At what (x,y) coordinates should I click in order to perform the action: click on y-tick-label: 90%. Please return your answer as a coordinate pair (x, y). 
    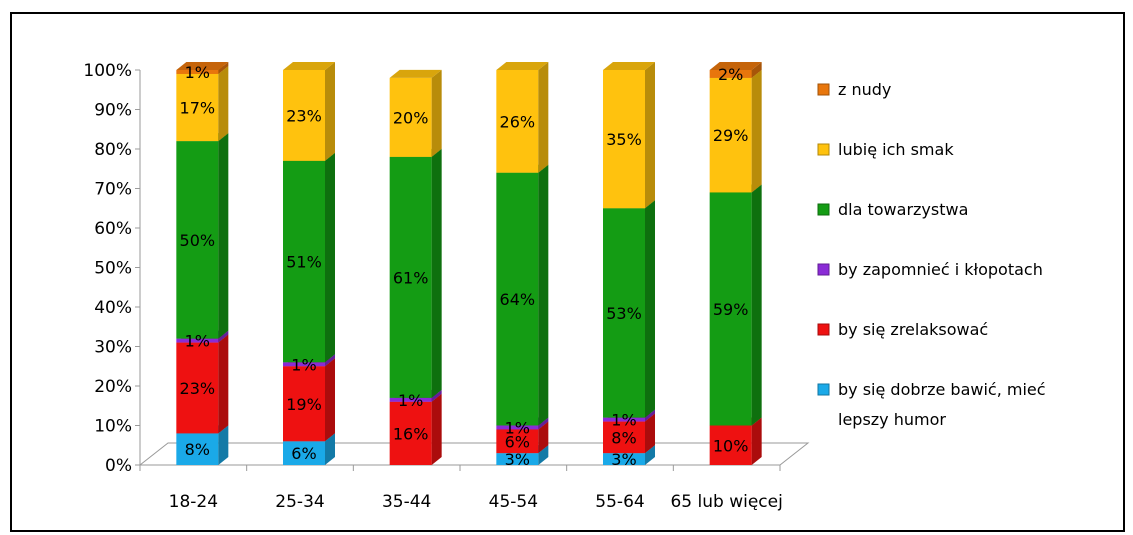
    Looking at the image, I should click on (113, 111).